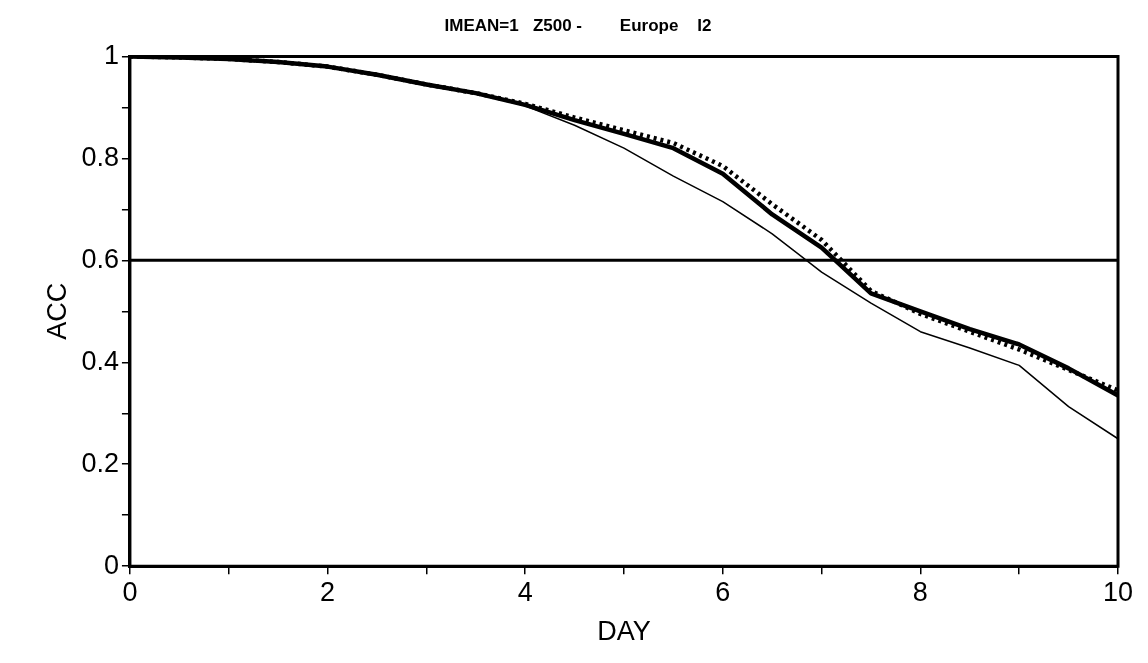 Image resolution: width=1148 pixels, height=663 pixels. What do you see at coordinates (100, 258) in the screenshot?
I see `y-tick-label: 0.6` at bounding box center [100, 258].